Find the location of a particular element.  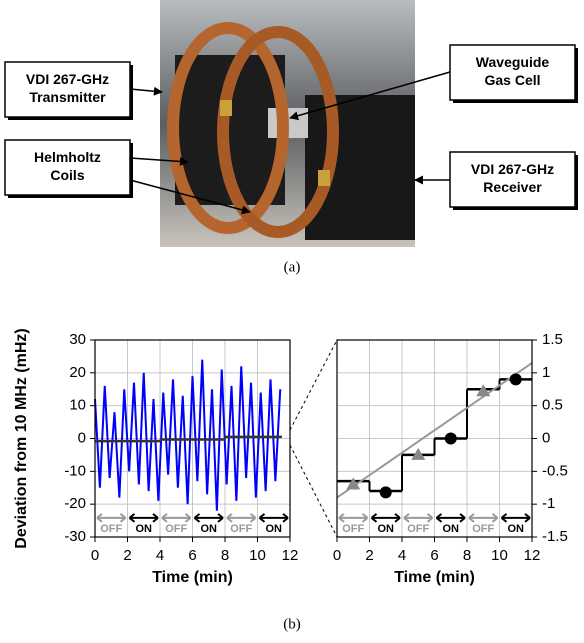

callout-text: Waveguide is located at coordinates (513, 62).